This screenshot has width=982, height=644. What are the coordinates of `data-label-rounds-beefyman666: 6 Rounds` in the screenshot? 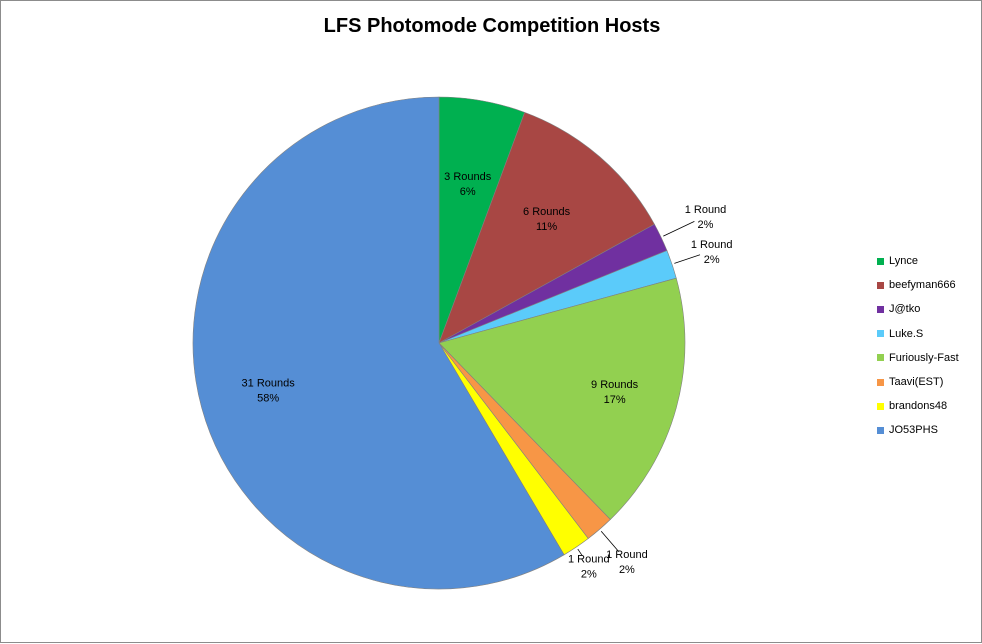 It's located at (547, 212).